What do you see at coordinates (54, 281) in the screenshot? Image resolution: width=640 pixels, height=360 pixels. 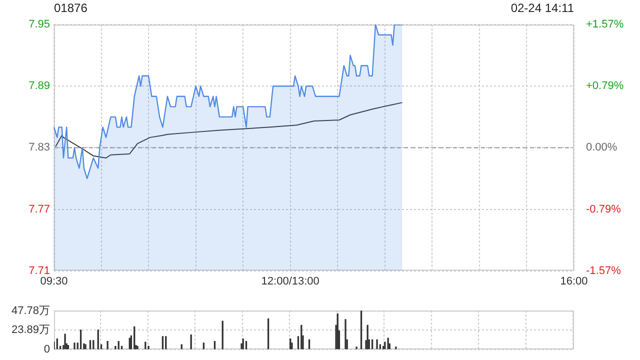 I see `x-tick-label: 09:30` at bounding box center [54, 281].